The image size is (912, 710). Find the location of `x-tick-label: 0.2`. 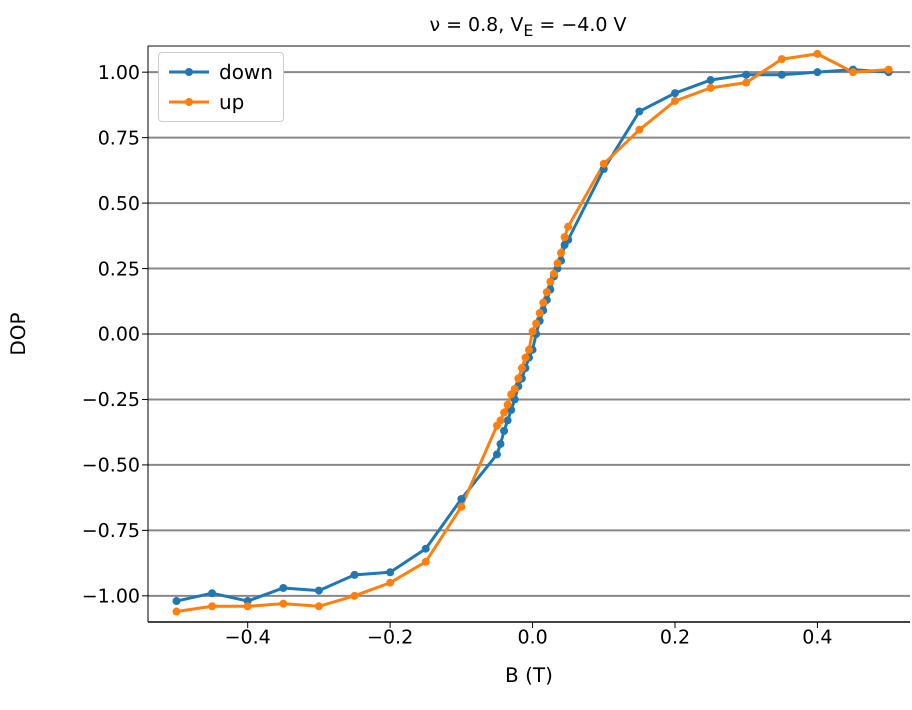

x-tick-label: 0.2 is located at coordinates (675, 637).